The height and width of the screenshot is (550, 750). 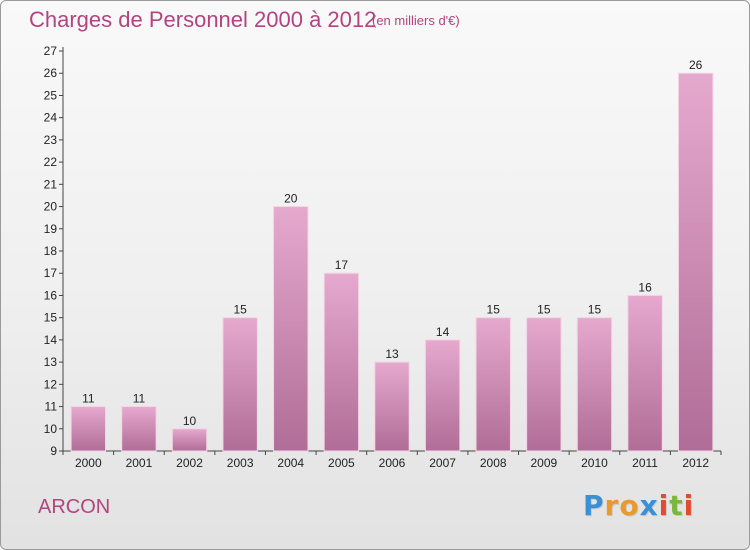 What do you see at coordinates (543, 463) in the screenshot?
I see `x-tick-label: 2009` at bounding box center [543, 463].